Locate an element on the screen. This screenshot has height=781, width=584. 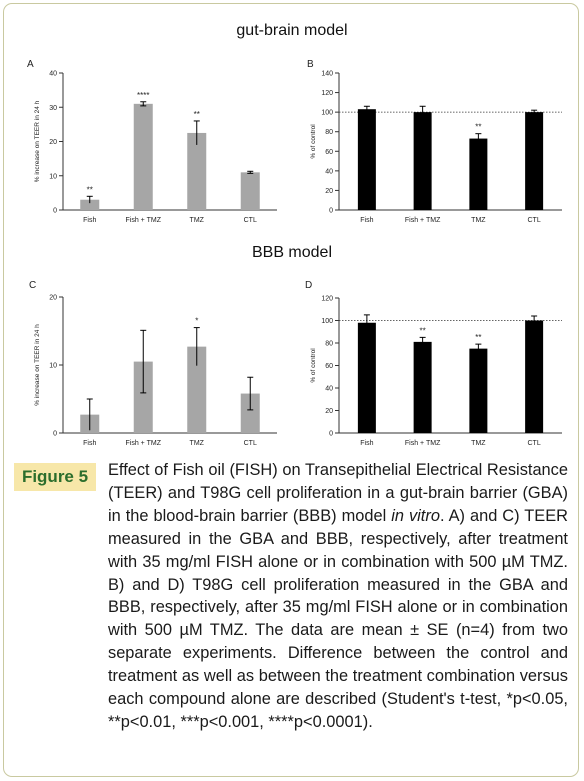
panel-c-y-tick-label: 0 is located at coordinates (55, 434).